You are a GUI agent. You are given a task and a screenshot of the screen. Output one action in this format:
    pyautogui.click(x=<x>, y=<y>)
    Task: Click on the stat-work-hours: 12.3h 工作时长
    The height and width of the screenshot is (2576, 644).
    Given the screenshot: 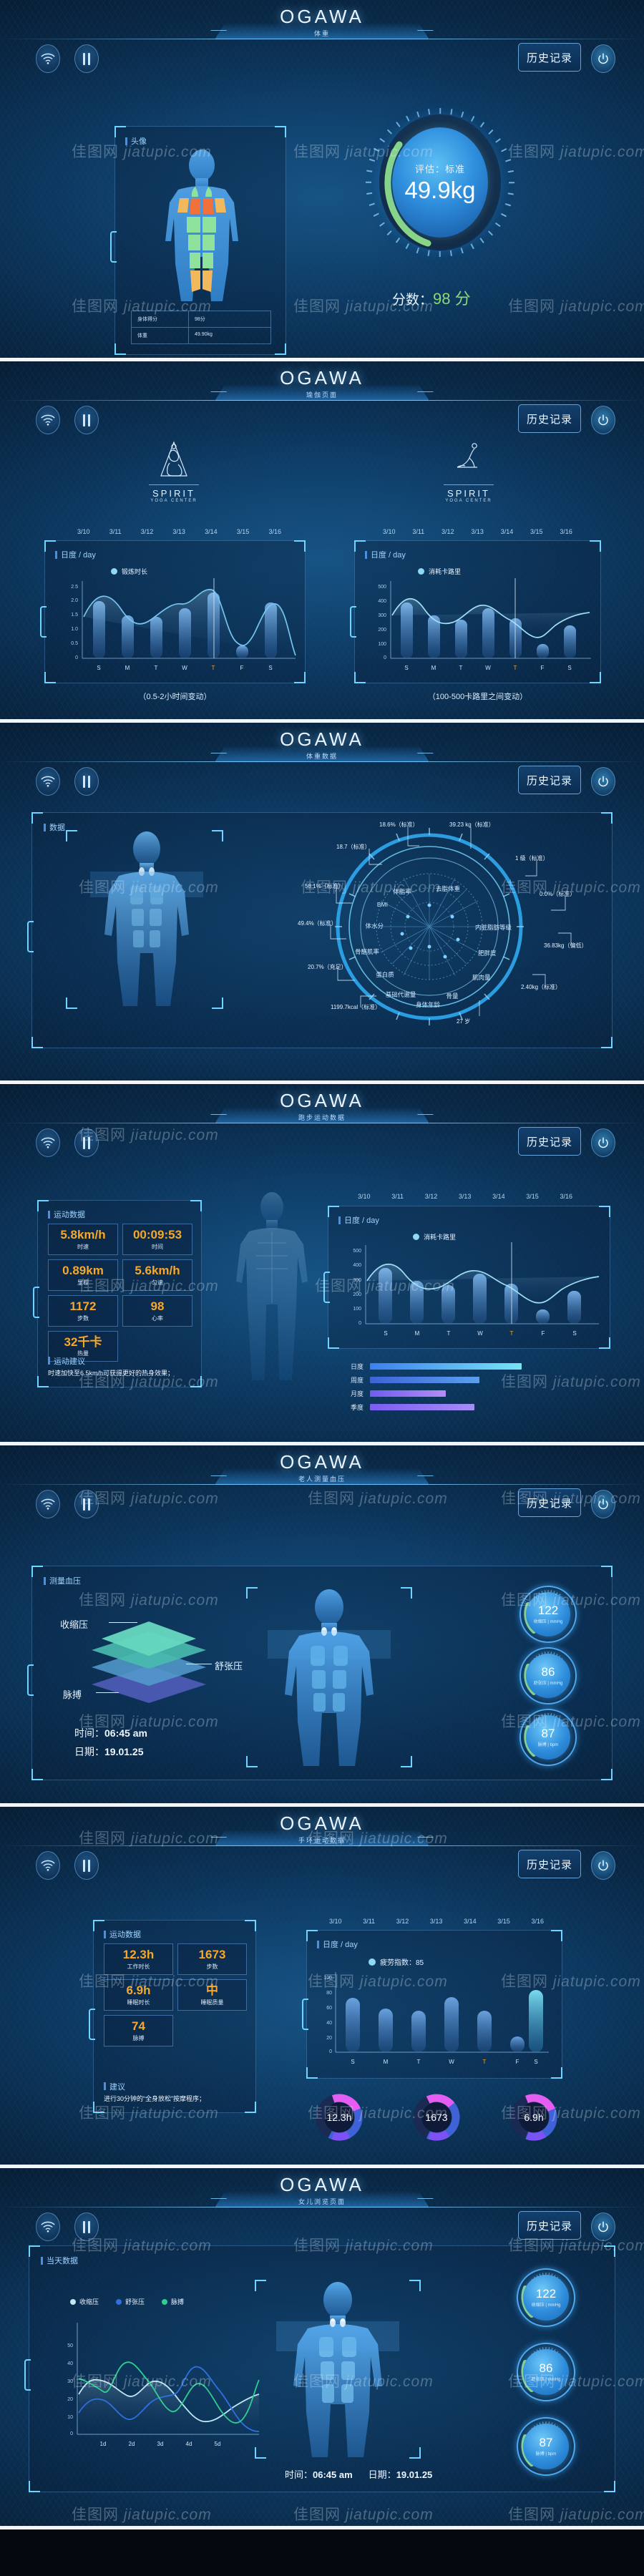 What is the action you would take?
    pyautogui.click(x=138, y=1959)
    